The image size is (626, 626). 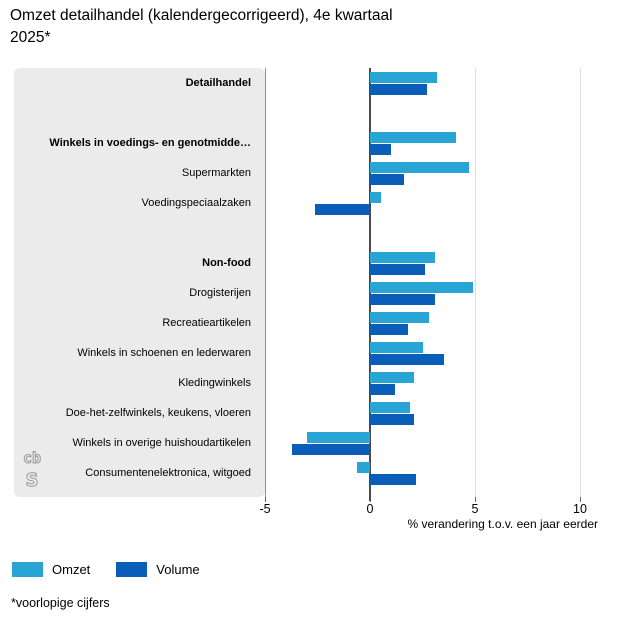 I want to click on cbs-logo: cb s, so click(x=31, y=471).